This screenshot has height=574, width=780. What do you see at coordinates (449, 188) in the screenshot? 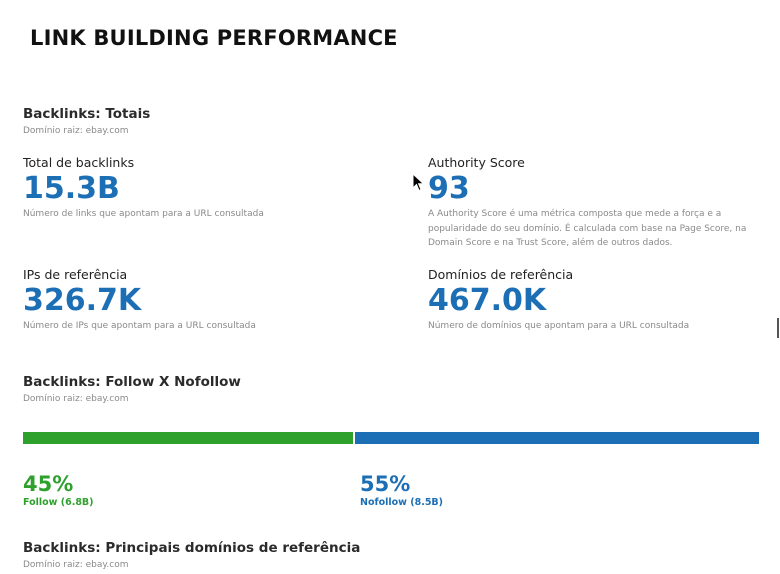
I see `metric-value: 93` at bounding box center [449, 188].